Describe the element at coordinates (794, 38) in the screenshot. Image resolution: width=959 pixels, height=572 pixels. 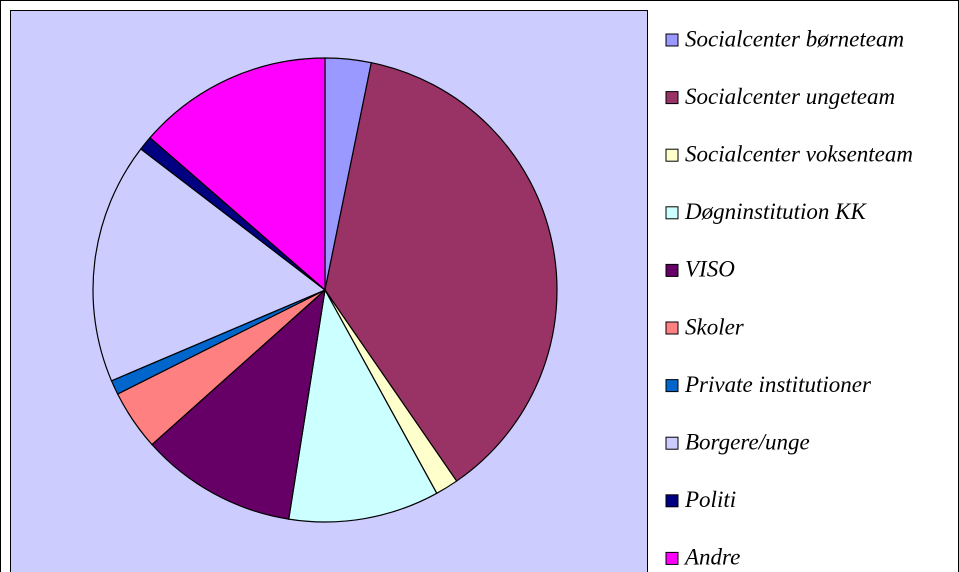
I see `legend-label: Socialcenter børneteam` at that location.